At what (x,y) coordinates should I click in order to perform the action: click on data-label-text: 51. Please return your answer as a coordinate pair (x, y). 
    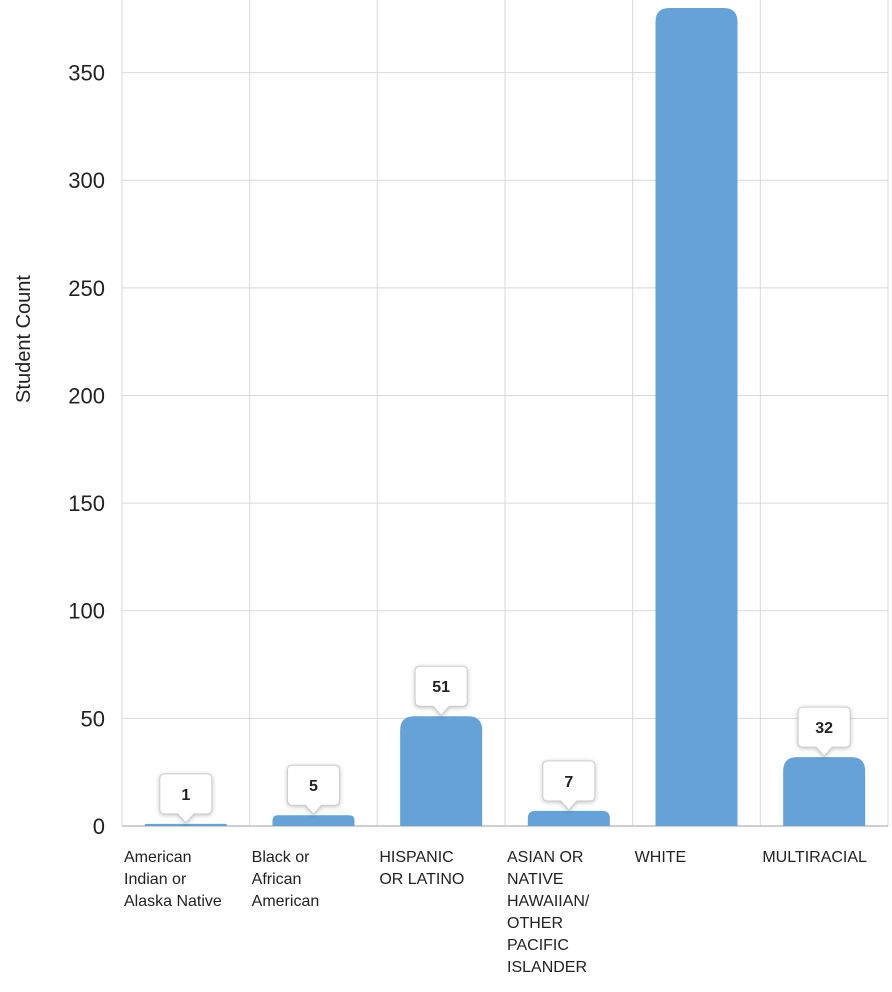
    Looking at the image, I should click on (441, 687).